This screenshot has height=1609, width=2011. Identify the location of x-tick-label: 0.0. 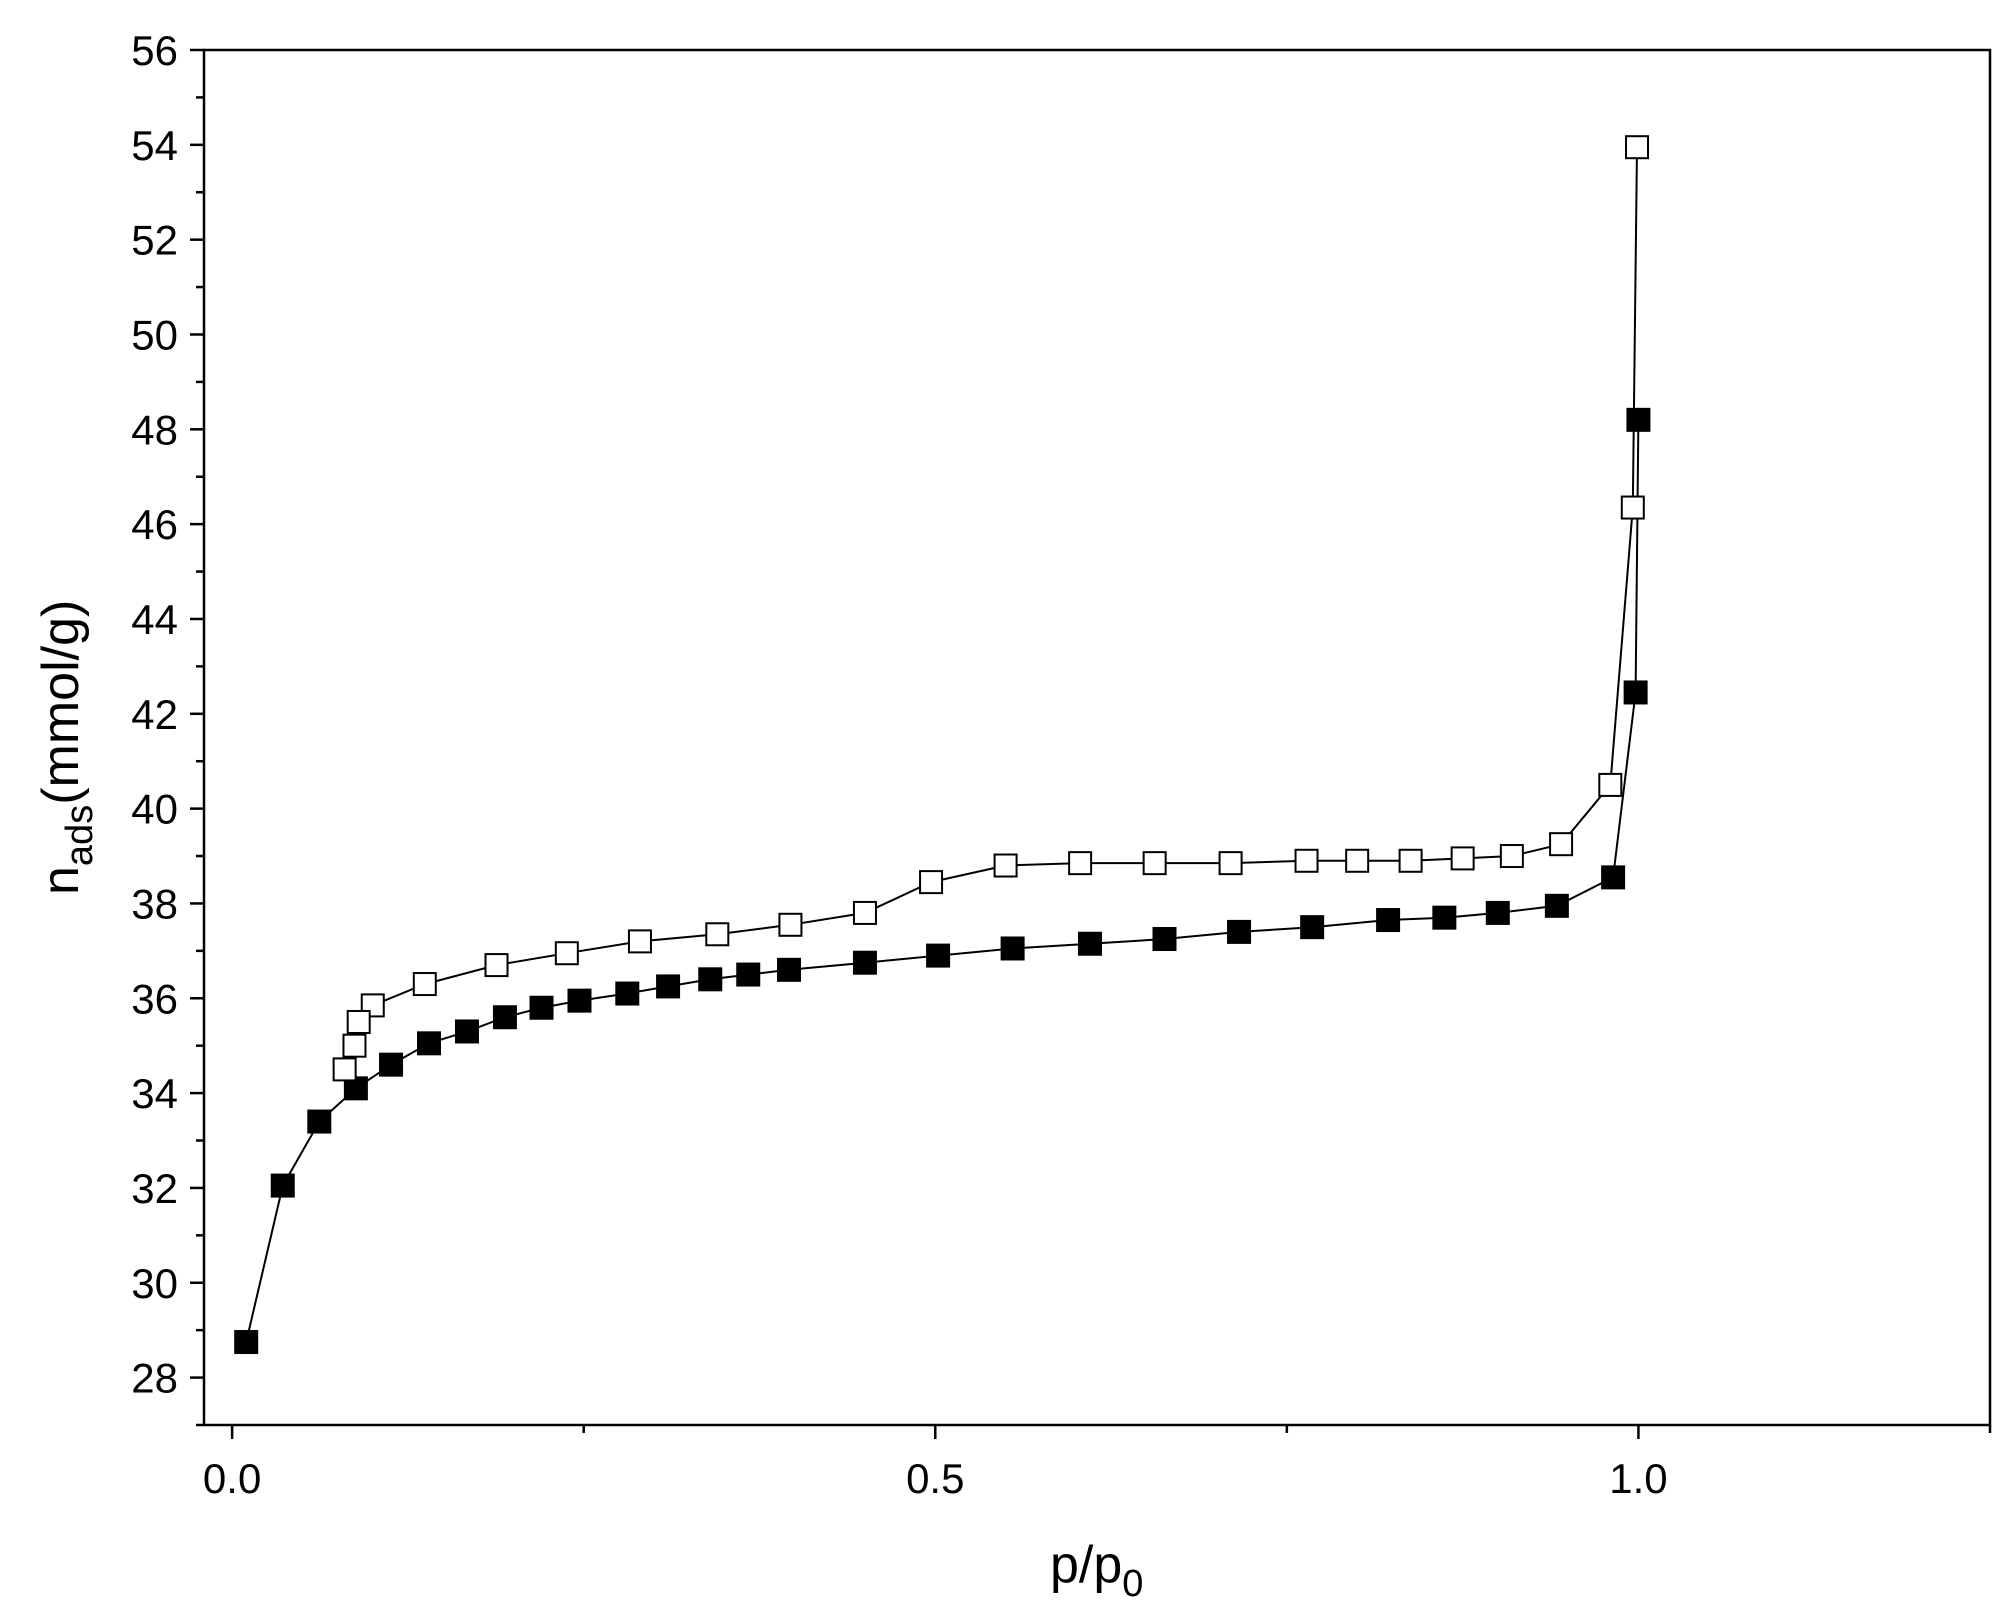
(232, 1478).